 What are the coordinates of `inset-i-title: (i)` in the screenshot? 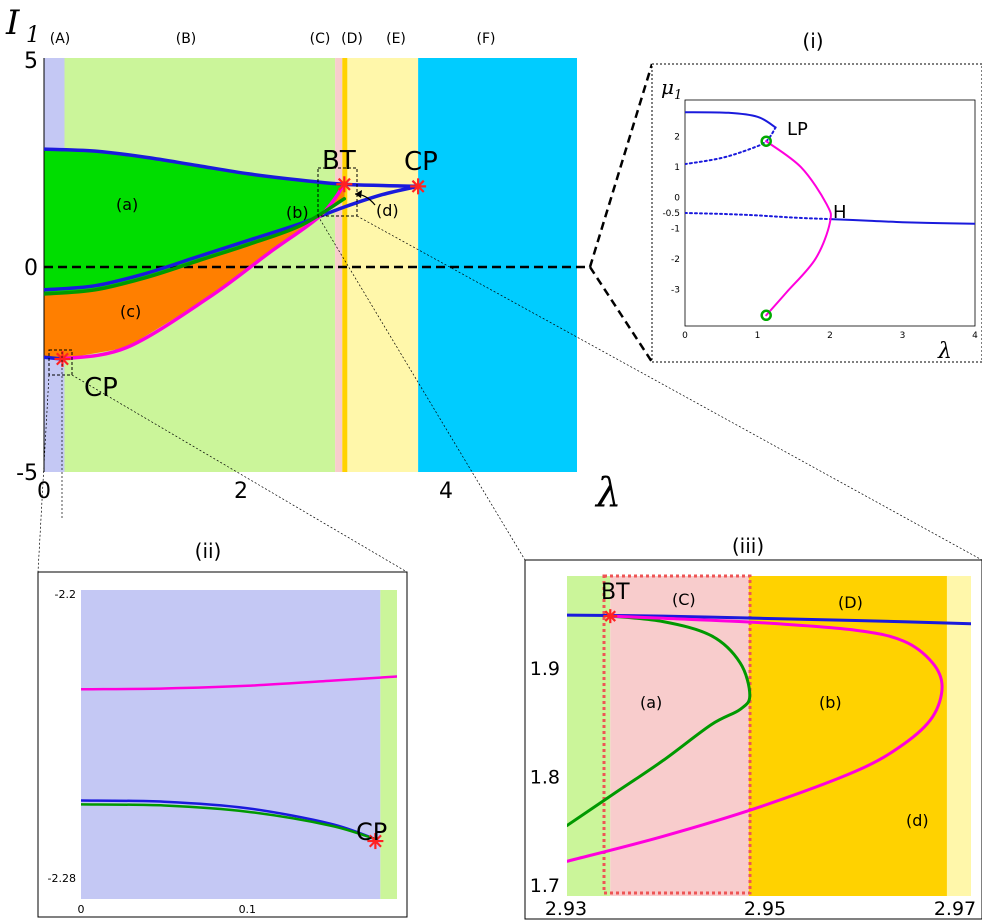 It's located at (812, 41).